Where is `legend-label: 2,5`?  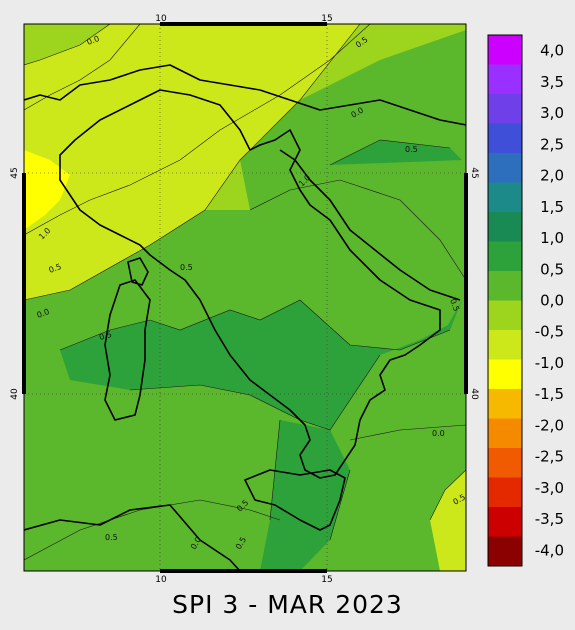
legend-label: 2,5 is located at coordinates (552, 144).